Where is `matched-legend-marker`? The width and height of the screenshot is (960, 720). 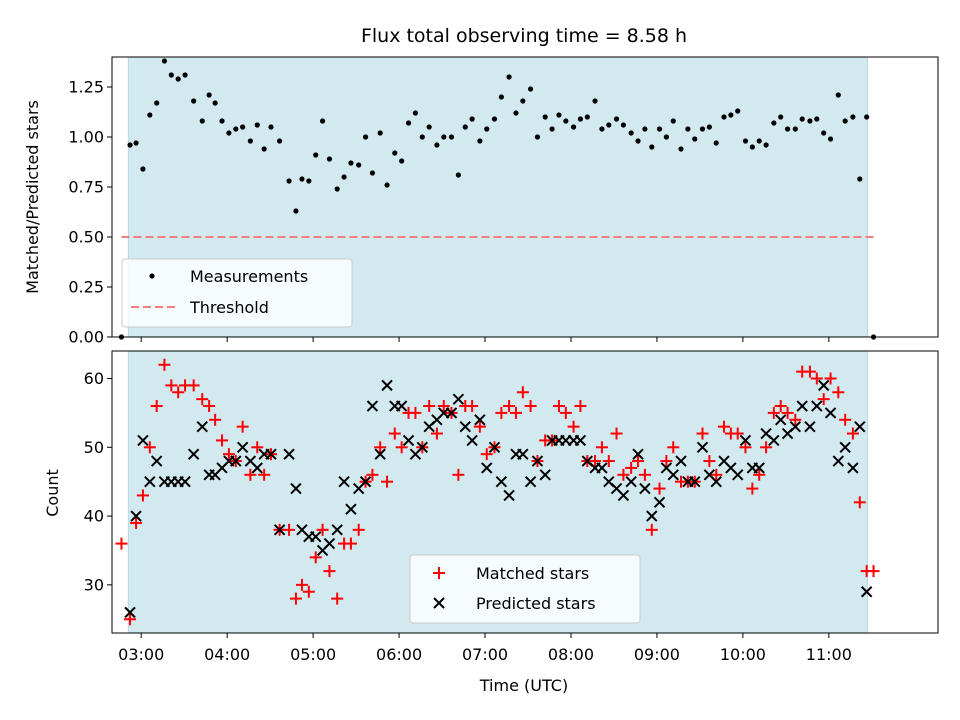
matched-legend-marker is located at coordinates (439, 573).